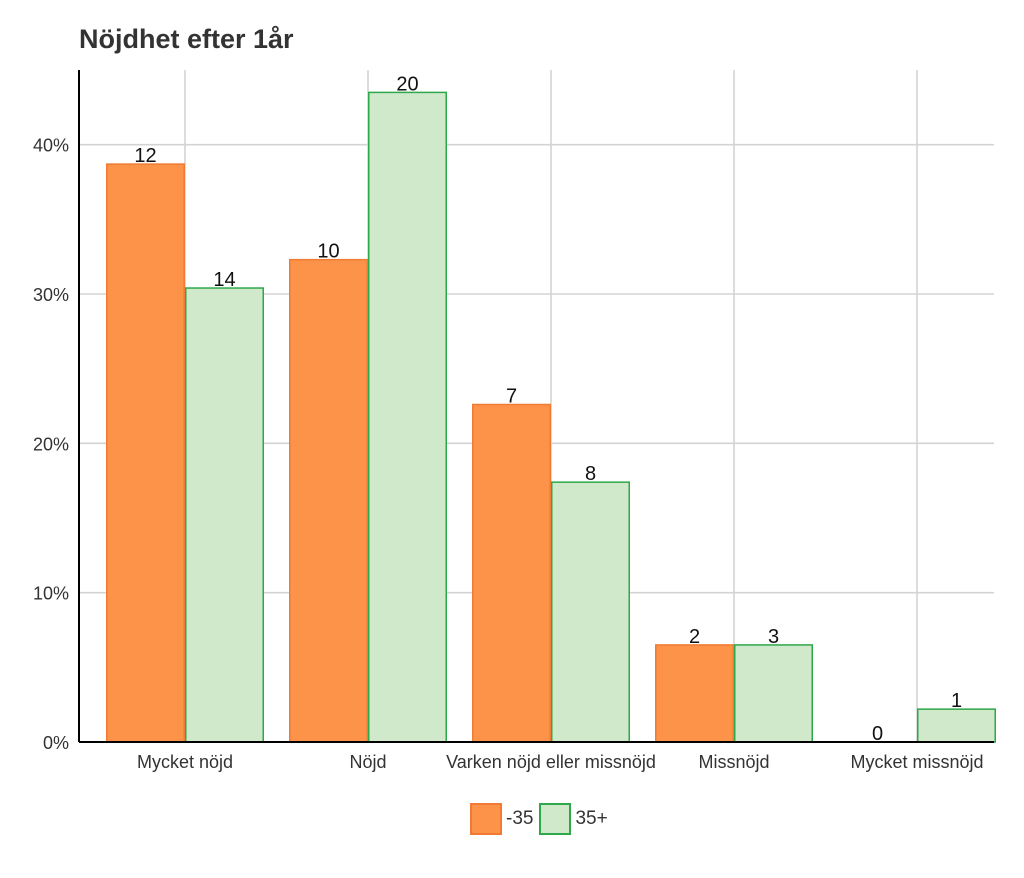 Image resolution: width=1024 pixels, height=878 pixels. I want to click on y-tick-label: 30%, so click(51, 295).